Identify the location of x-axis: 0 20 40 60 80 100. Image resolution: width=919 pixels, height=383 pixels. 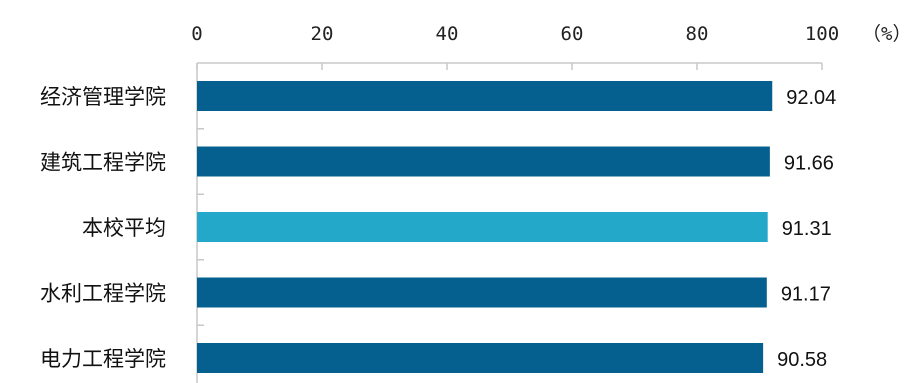
(515, 46).